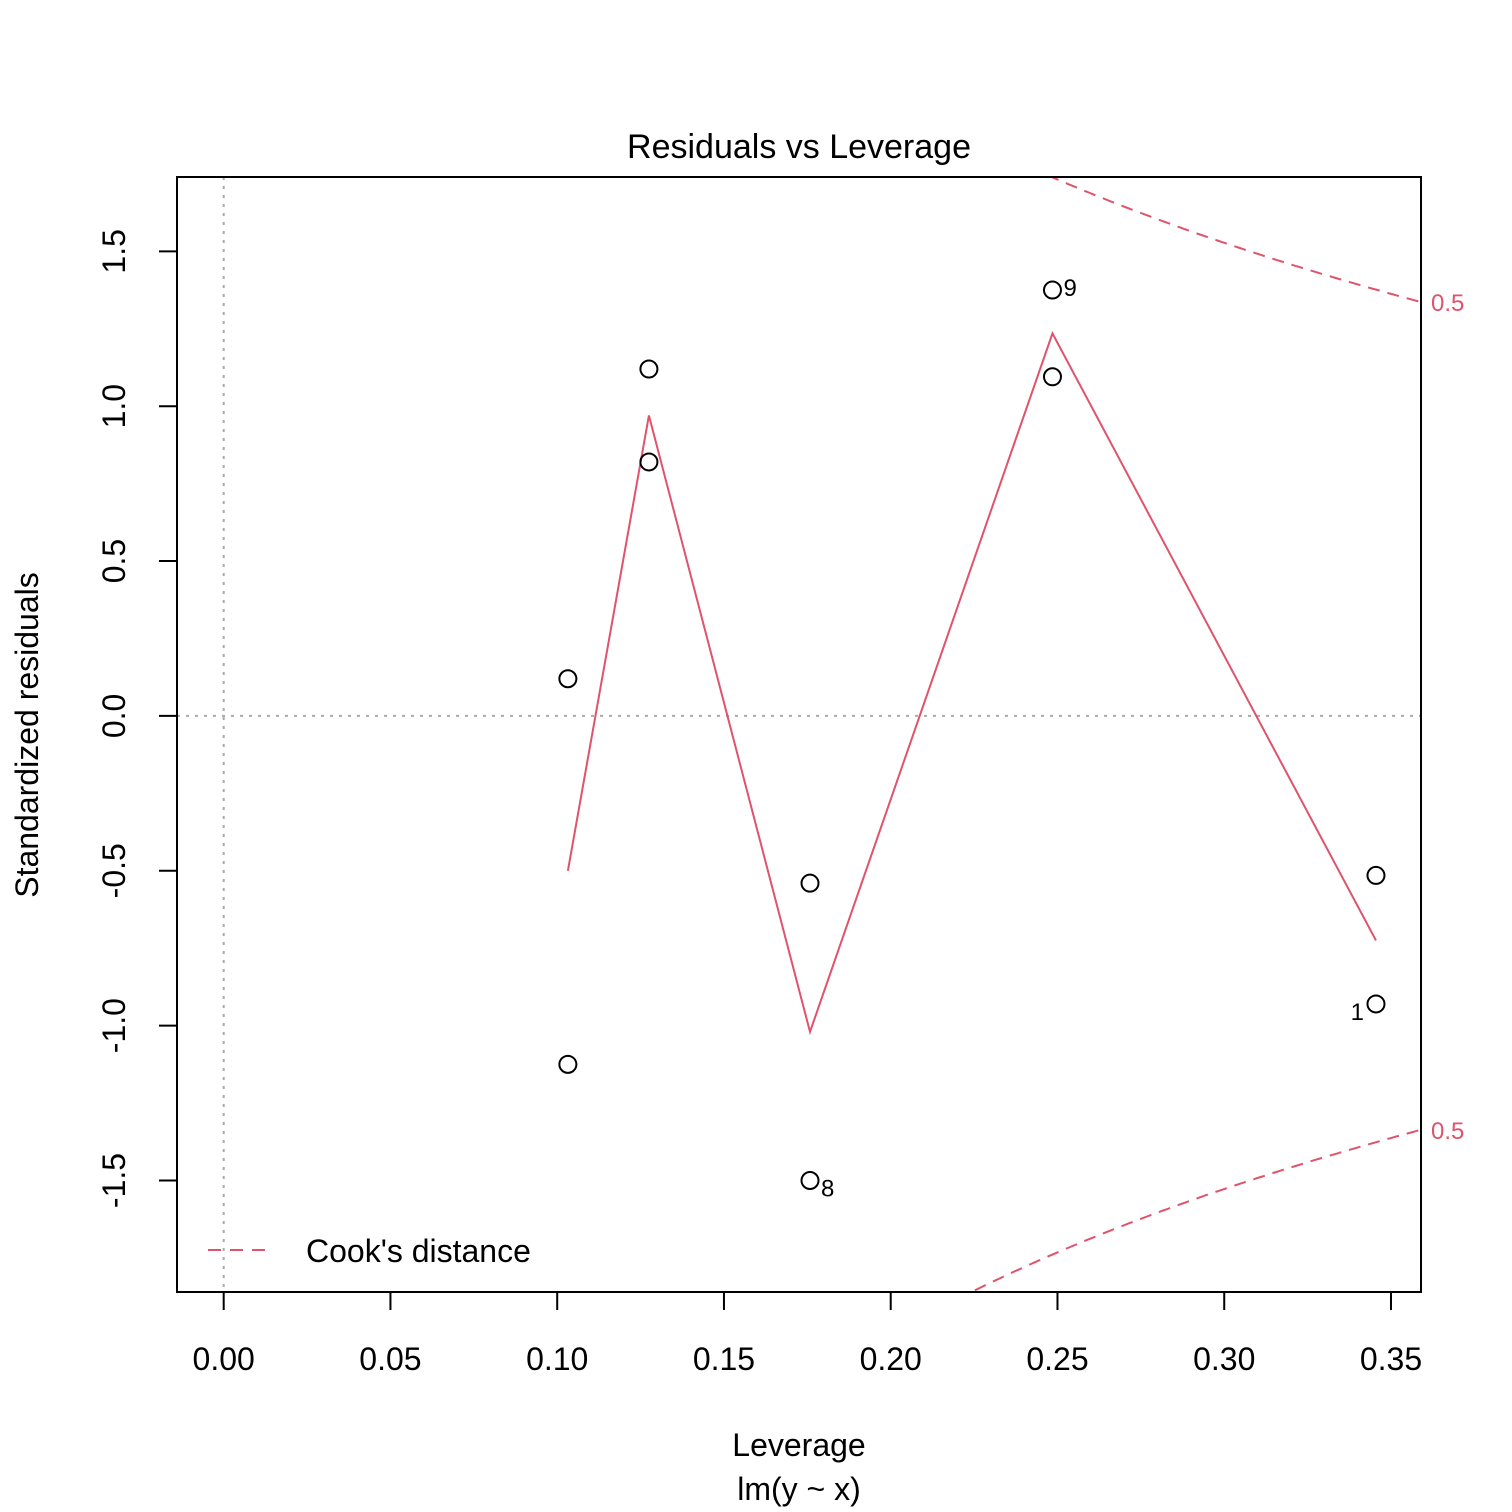 This screenshot has height=1512, width=1512. What do you see at coordinates (114, 716) in the screenshot?
I see `y-tick-label: 0.0` at bounding box center [114, 716].